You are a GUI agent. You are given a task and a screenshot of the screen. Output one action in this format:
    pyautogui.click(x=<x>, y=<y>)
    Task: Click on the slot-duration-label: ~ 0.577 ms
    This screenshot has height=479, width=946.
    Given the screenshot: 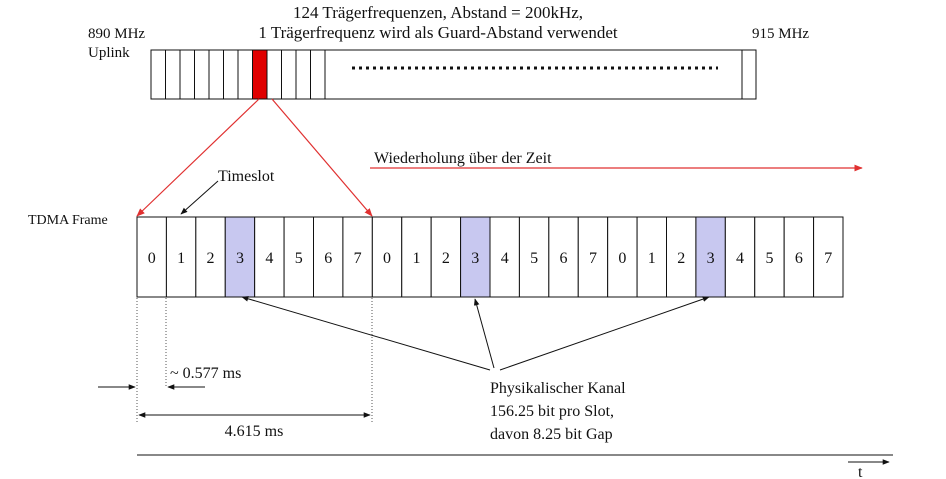 What is the action you would take?
    pyautogui.click(x=205, y=373)
    